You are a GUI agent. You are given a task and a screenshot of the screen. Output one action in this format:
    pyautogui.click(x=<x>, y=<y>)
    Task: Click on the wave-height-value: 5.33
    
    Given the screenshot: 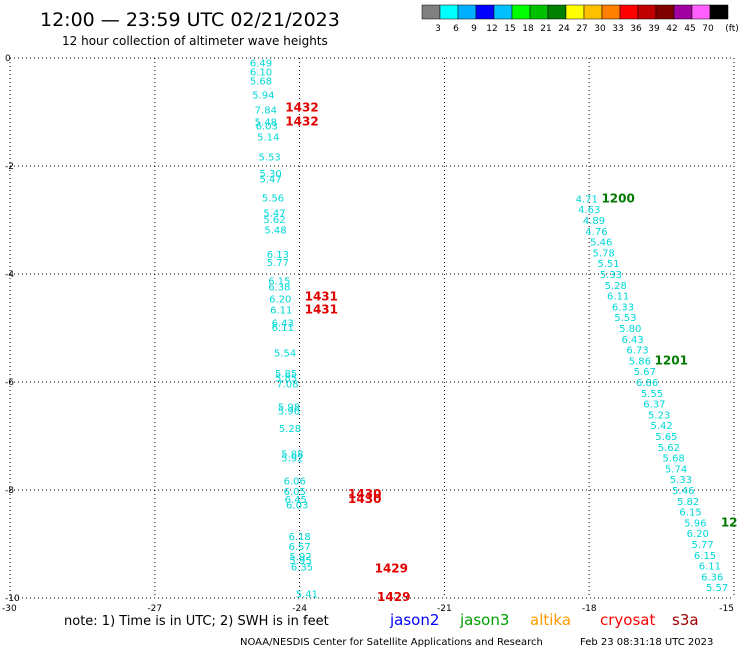 What is the action you would take?
    pyautogui.click(x=611, y=275)
    